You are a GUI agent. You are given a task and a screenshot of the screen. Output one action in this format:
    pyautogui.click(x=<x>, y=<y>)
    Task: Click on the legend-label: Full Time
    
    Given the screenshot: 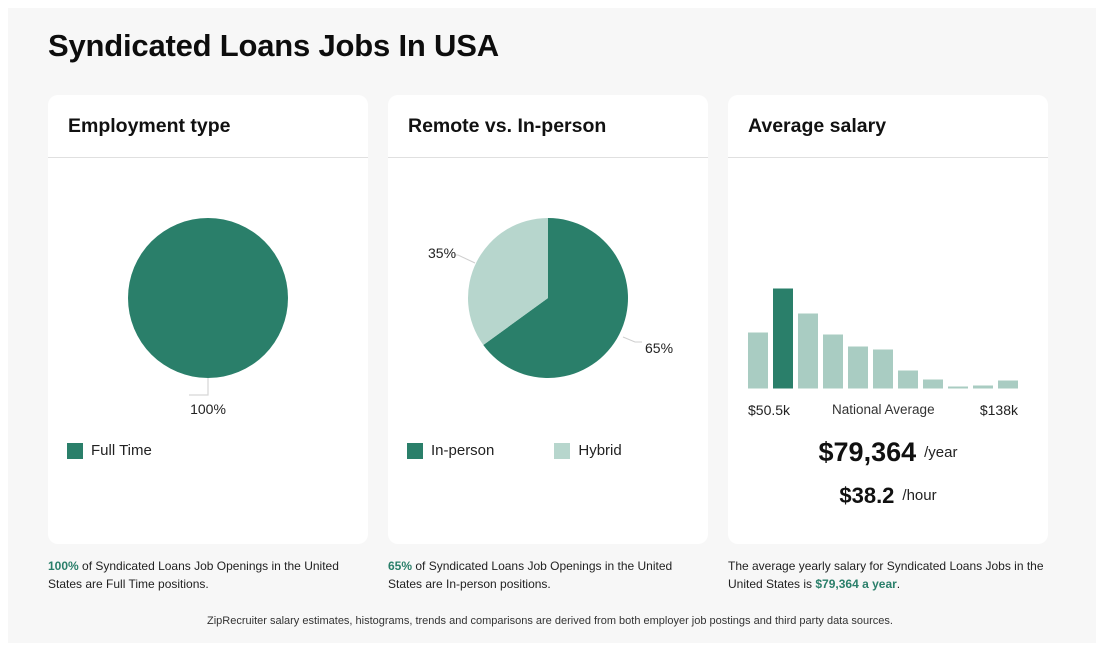 What is the action you would take?
    pyautogui.click(x=121, y=450)
    